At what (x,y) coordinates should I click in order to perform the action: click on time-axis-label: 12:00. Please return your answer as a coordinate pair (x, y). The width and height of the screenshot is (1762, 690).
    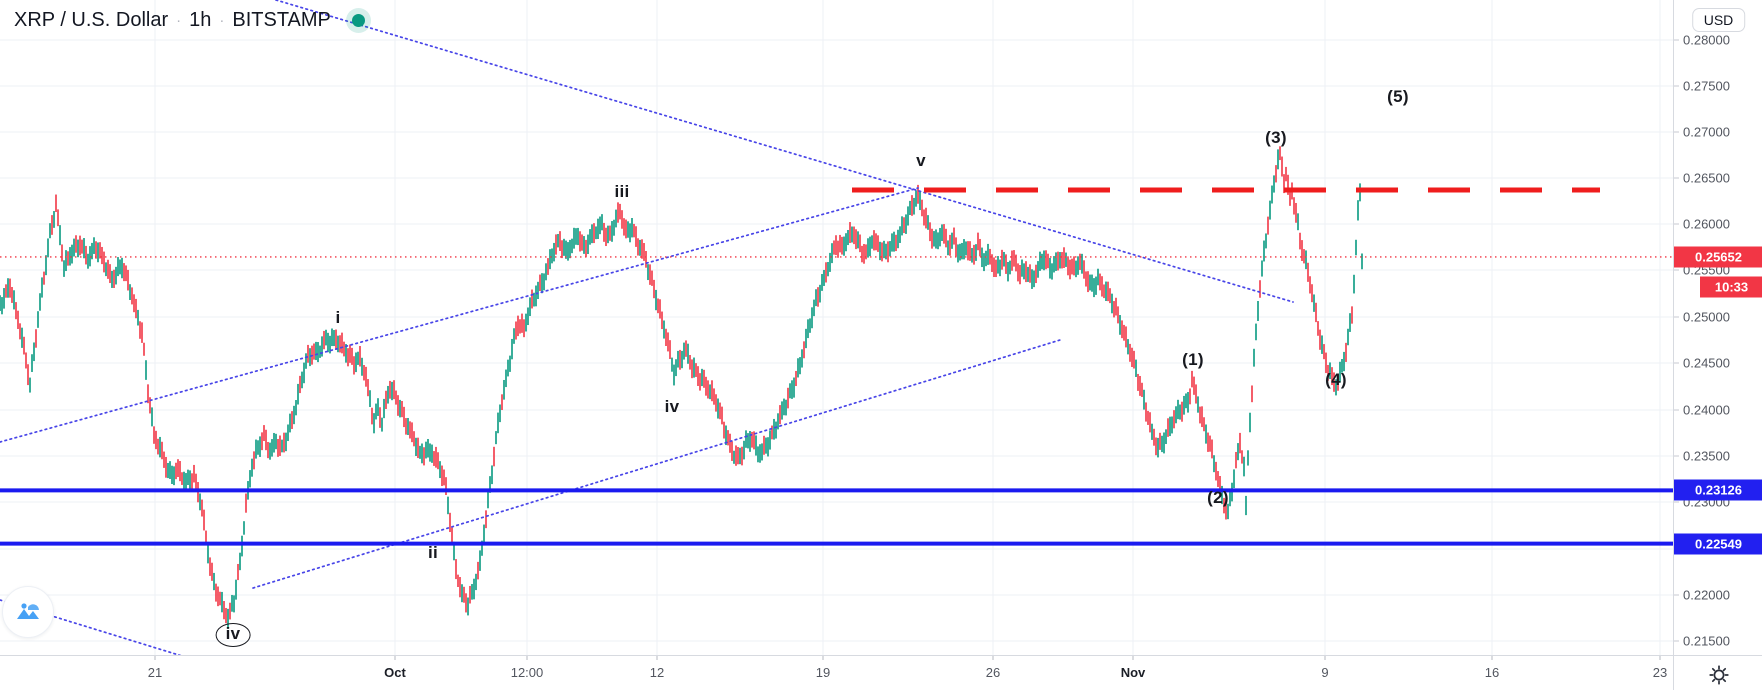
    Looking at the image, I should click on (527, 672).